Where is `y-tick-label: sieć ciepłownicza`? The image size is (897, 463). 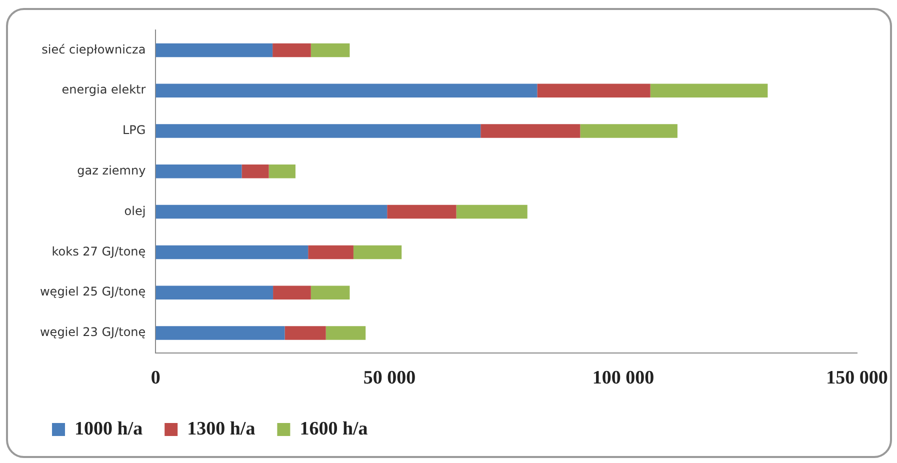 y-tick-label: sieć ciepłownicza is located at coordinates (94, 49).